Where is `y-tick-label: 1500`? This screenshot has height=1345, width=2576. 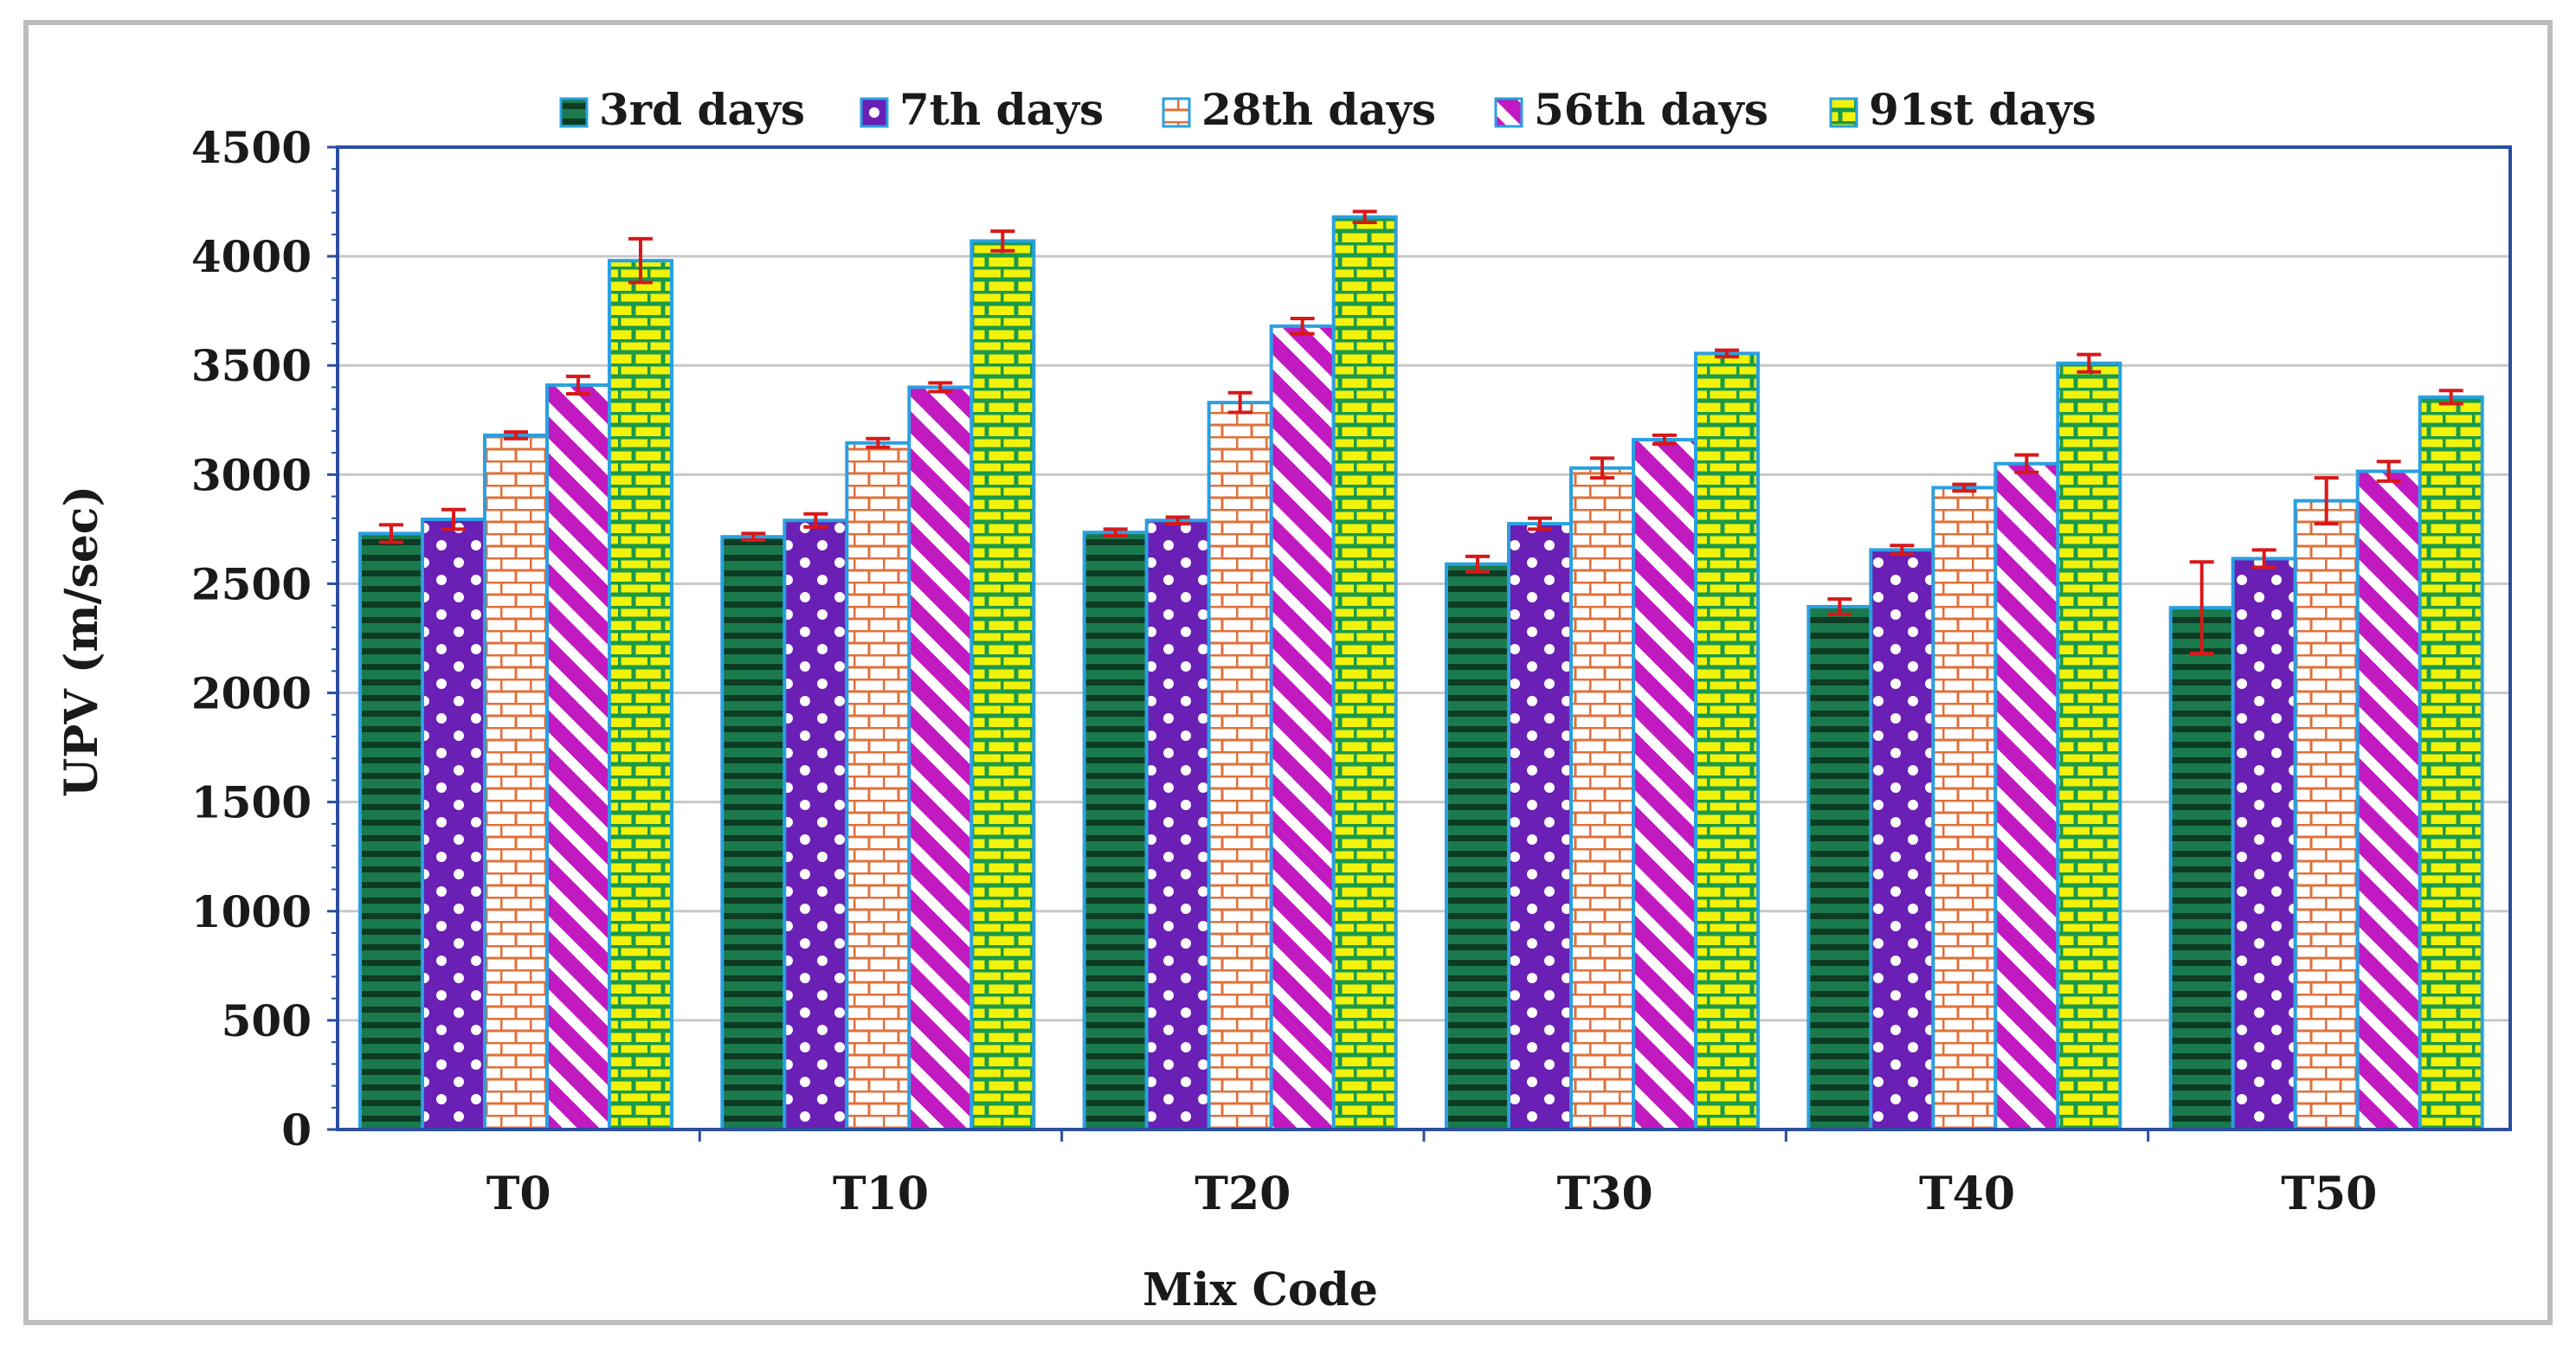 y-tick-label: 1500 is located at coordinates (251, 802).